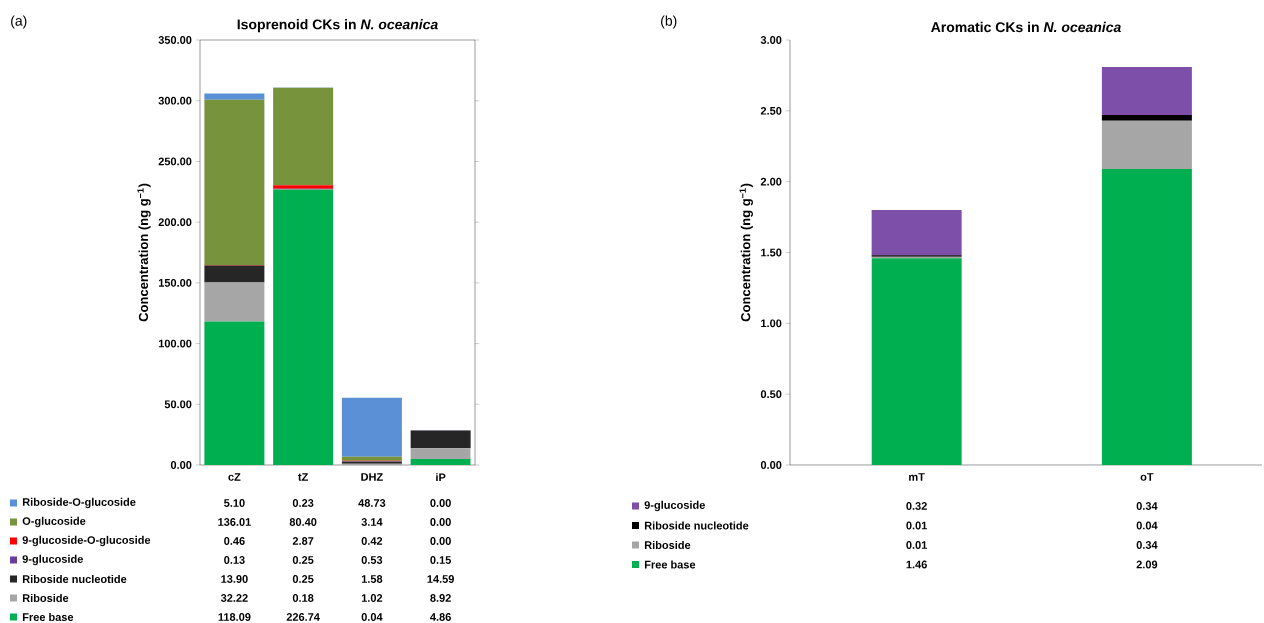 The image size is (1264, 623). Describe the element at coordinates (917, 477) in the screenshot. I see `x-tick-label: mT` at that location.